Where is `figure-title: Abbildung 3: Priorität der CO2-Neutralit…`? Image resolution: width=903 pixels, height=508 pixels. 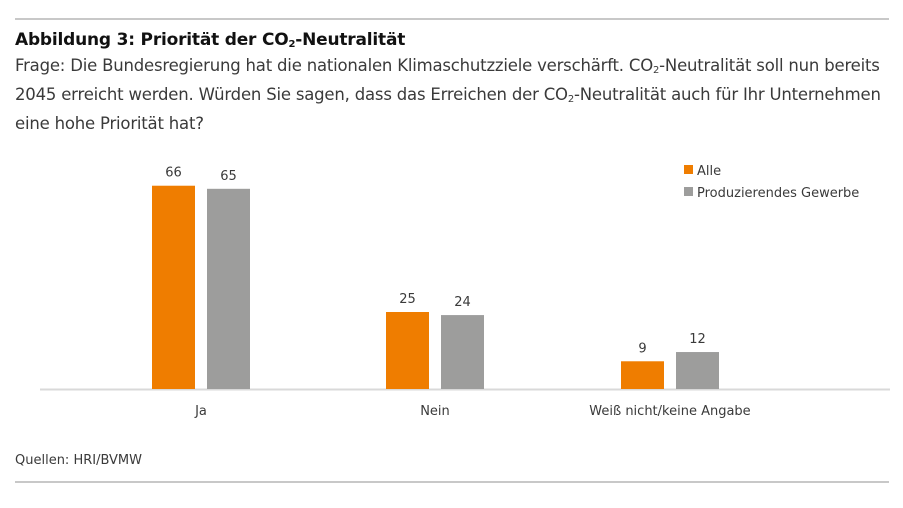
figure-title: Abbildung 3: Priorität der CO2-Neutralit… is located at coordinates (210, 40).